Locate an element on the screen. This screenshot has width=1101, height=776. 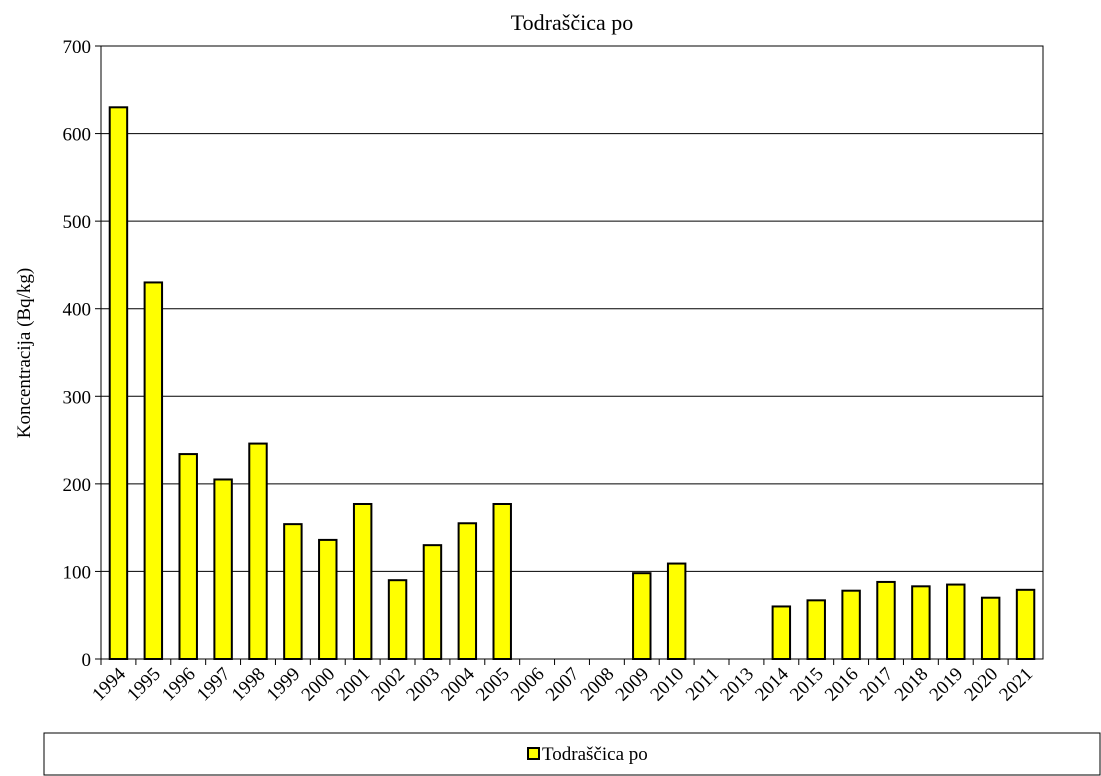
y-axis-label: Koncentracija (Bq/kg) is located at coordinates (24, 353).